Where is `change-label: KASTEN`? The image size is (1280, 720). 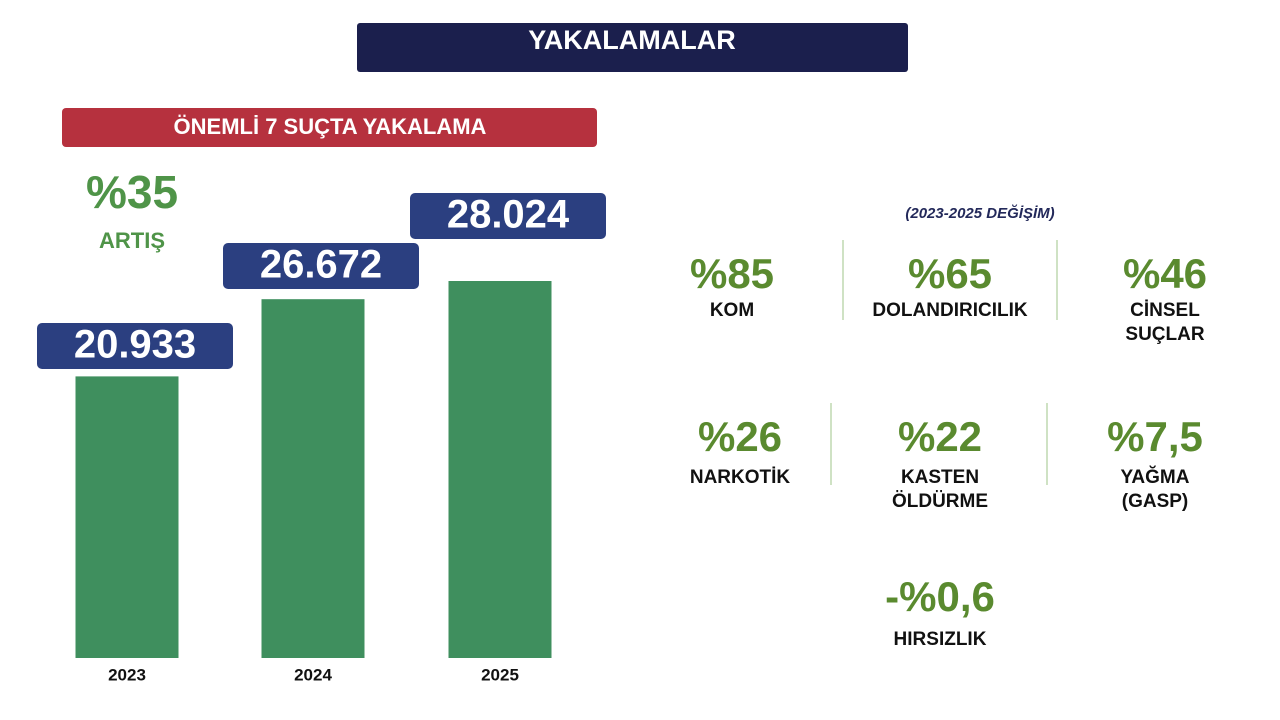 change-label: KASTEN is located at coordinates (940, 477).